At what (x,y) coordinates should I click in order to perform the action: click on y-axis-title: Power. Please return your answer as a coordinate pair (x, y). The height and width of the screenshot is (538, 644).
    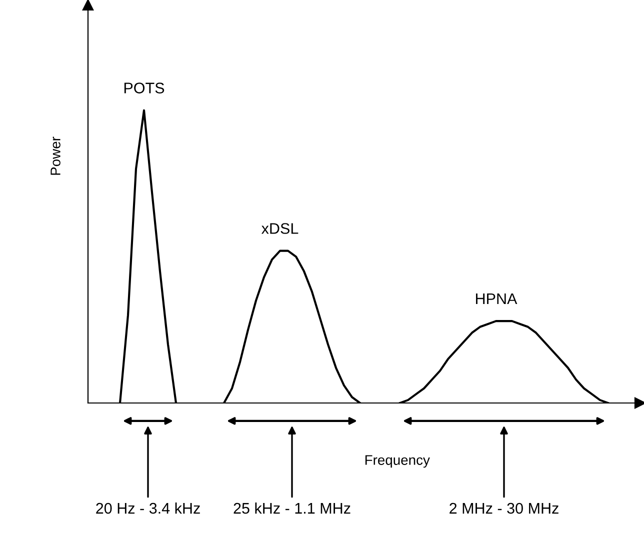
    Looking at the image, I should click on (55, 155).